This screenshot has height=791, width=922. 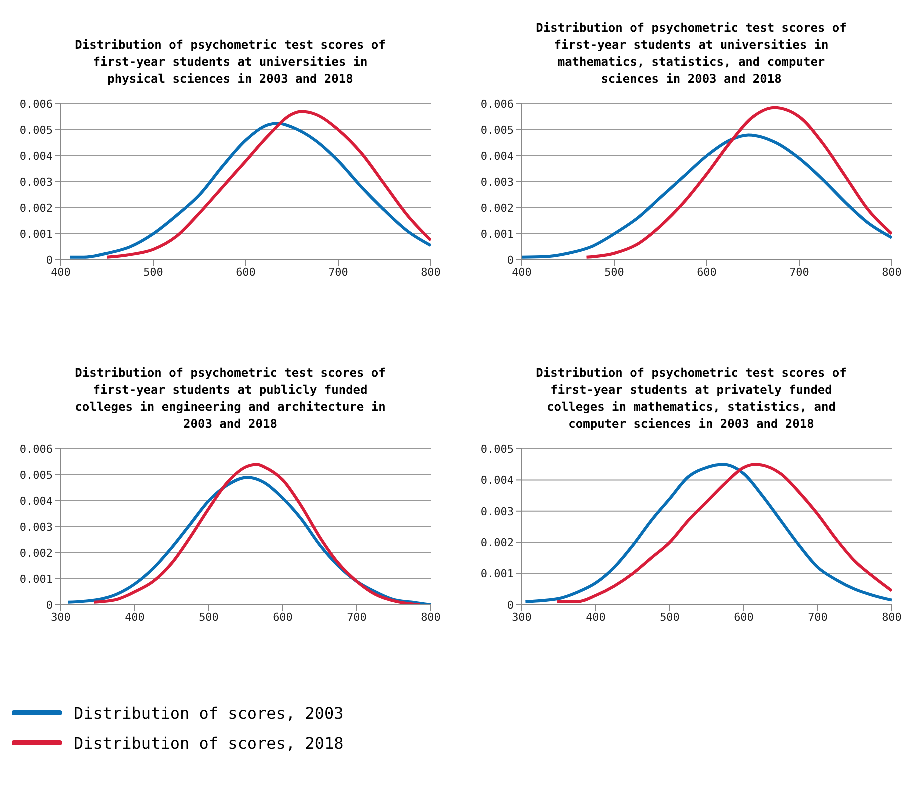 I want to click on chart-title: Distribution of psychometric test scores of first-year students at privately funded colleges in mathematics, statistics, and computer sciences in 2003 and 2018, so click(x=691, y=399).